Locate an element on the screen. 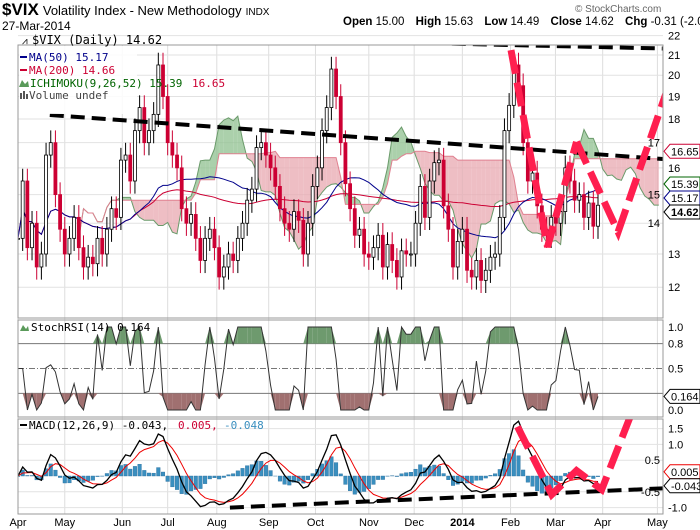  trendline-red is located at coordinates (618, 166).